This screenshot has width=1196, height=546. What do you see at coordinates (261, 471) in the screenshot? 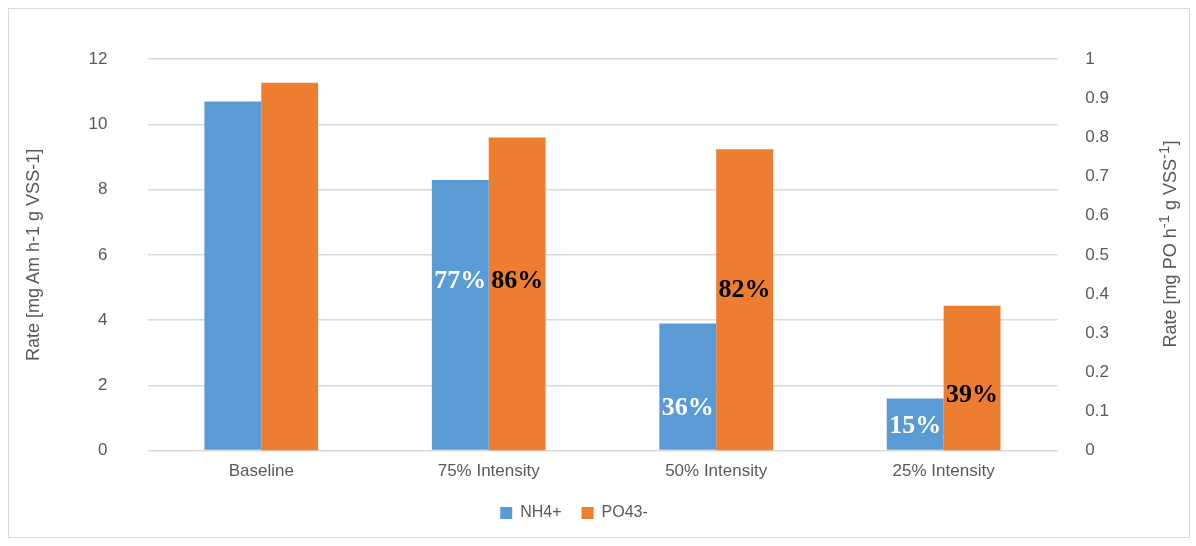
I see `x-tick-label: Baseline` at bounding box center [261, 471].